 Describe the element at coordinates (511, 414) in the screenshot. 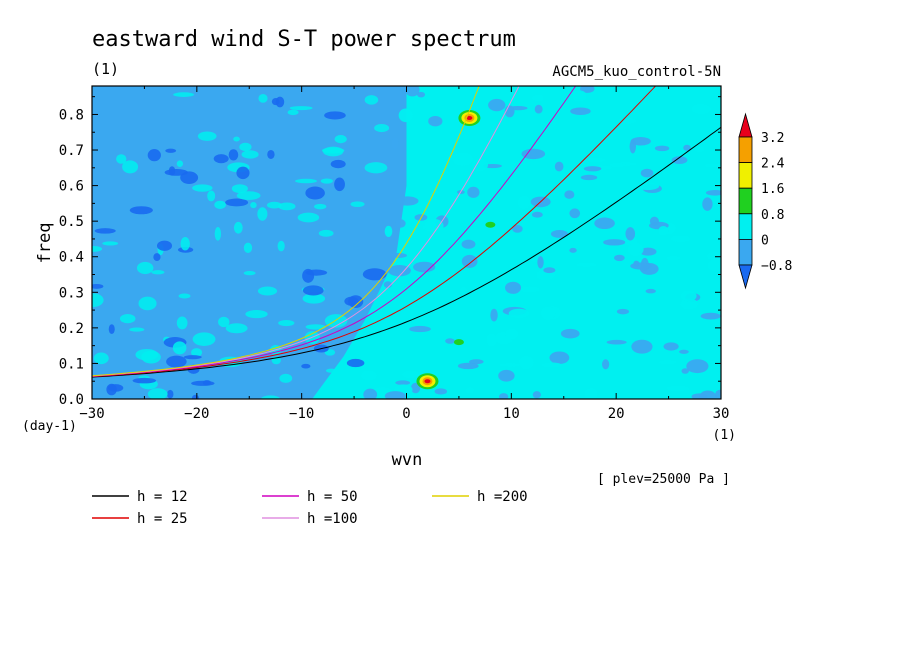

I see `x-tick-label: 10` at that location.